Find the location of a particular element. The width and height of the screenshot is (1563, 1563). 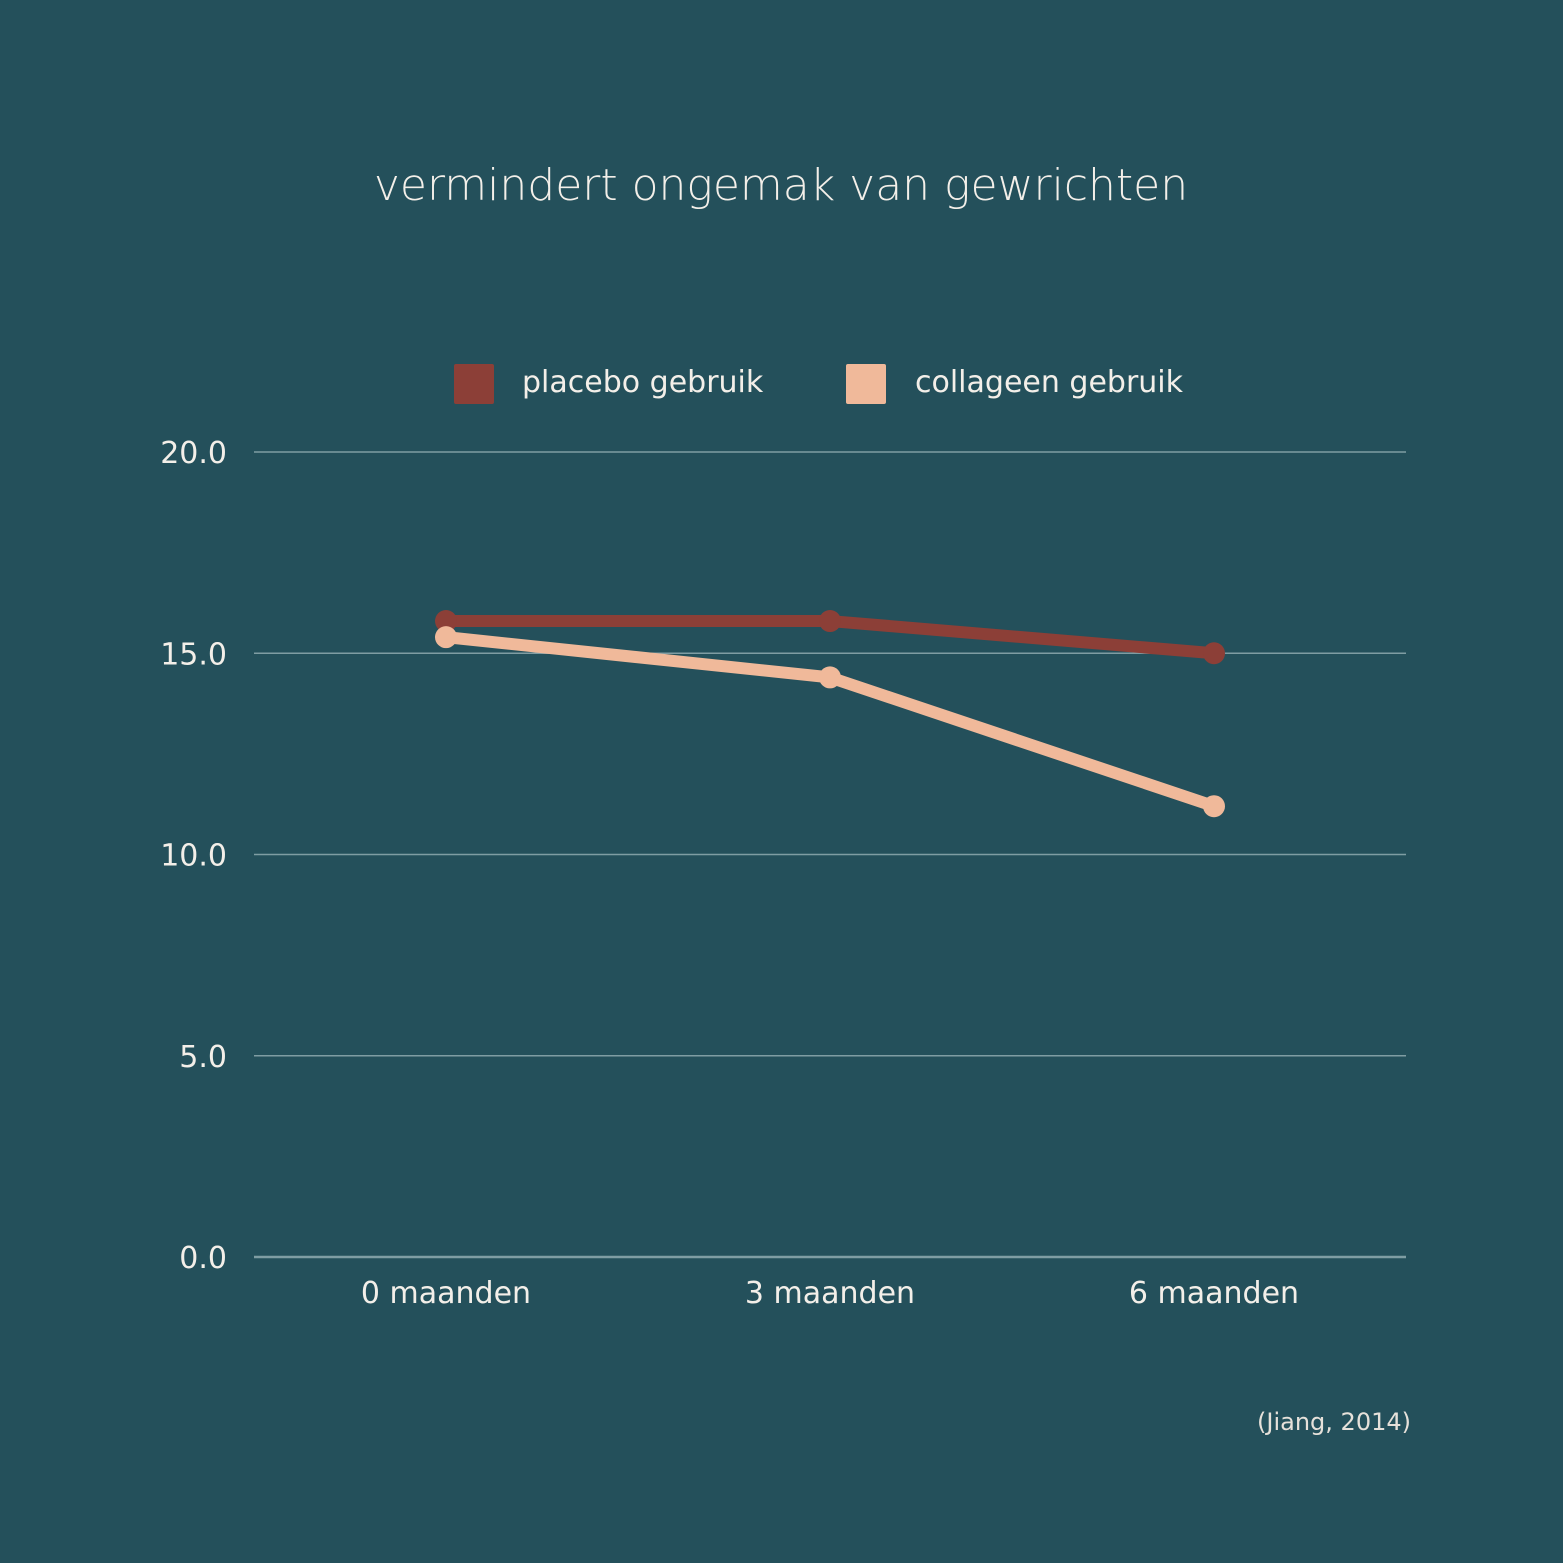

x-tick-label: 6 maanden is located at coordinates (1214, 1293).